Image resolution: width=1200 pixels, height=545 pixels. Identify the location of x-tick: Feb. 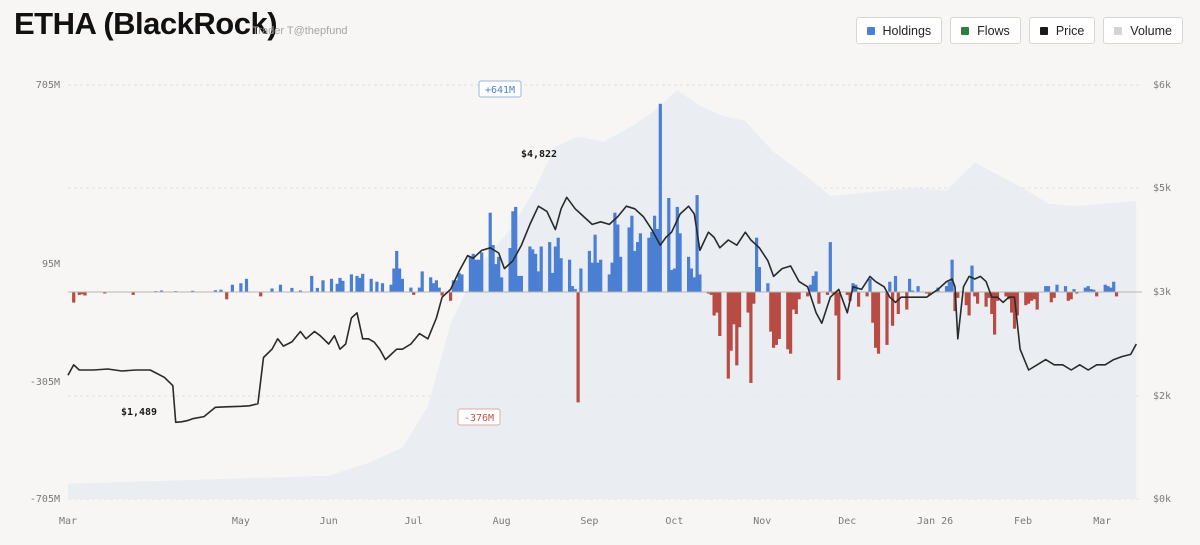
(1023, 521).